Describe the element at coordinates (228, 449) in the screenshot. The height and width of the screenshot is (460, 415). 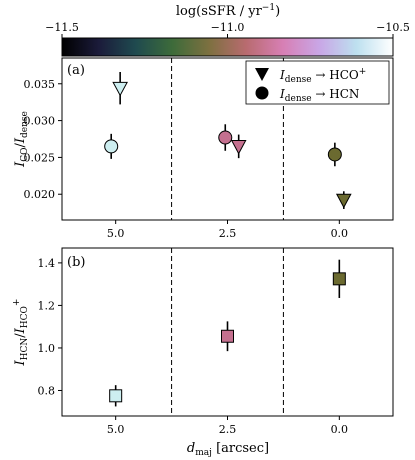
I see `x-axis-label: dmaj [arcsec]` at that location.